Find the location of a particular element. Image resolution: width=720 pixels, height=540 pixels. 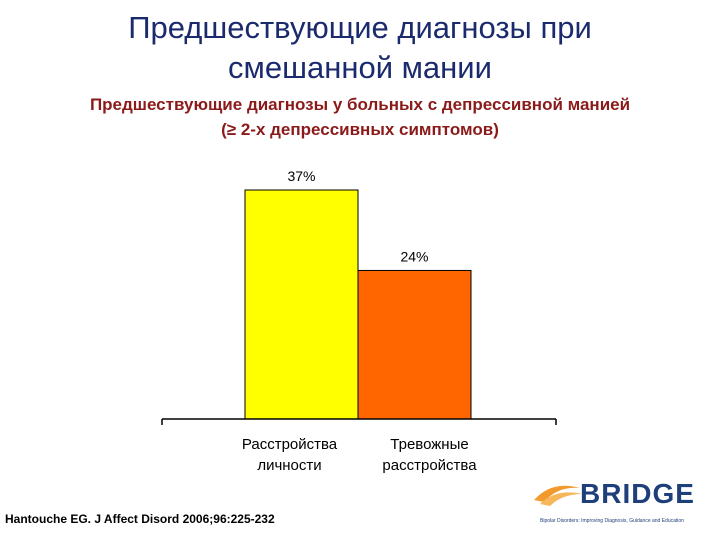

data-label-1: 37% is located at coordinates (301, 176).